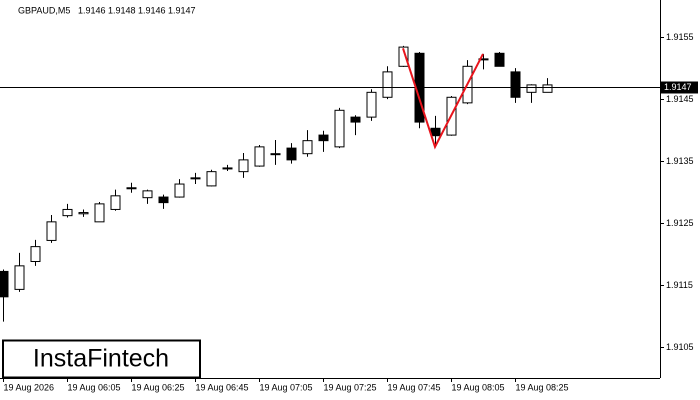 This screenshot has height=400, width=700. I want to click on y-tick-label: 1.9115, so click(679, 285).